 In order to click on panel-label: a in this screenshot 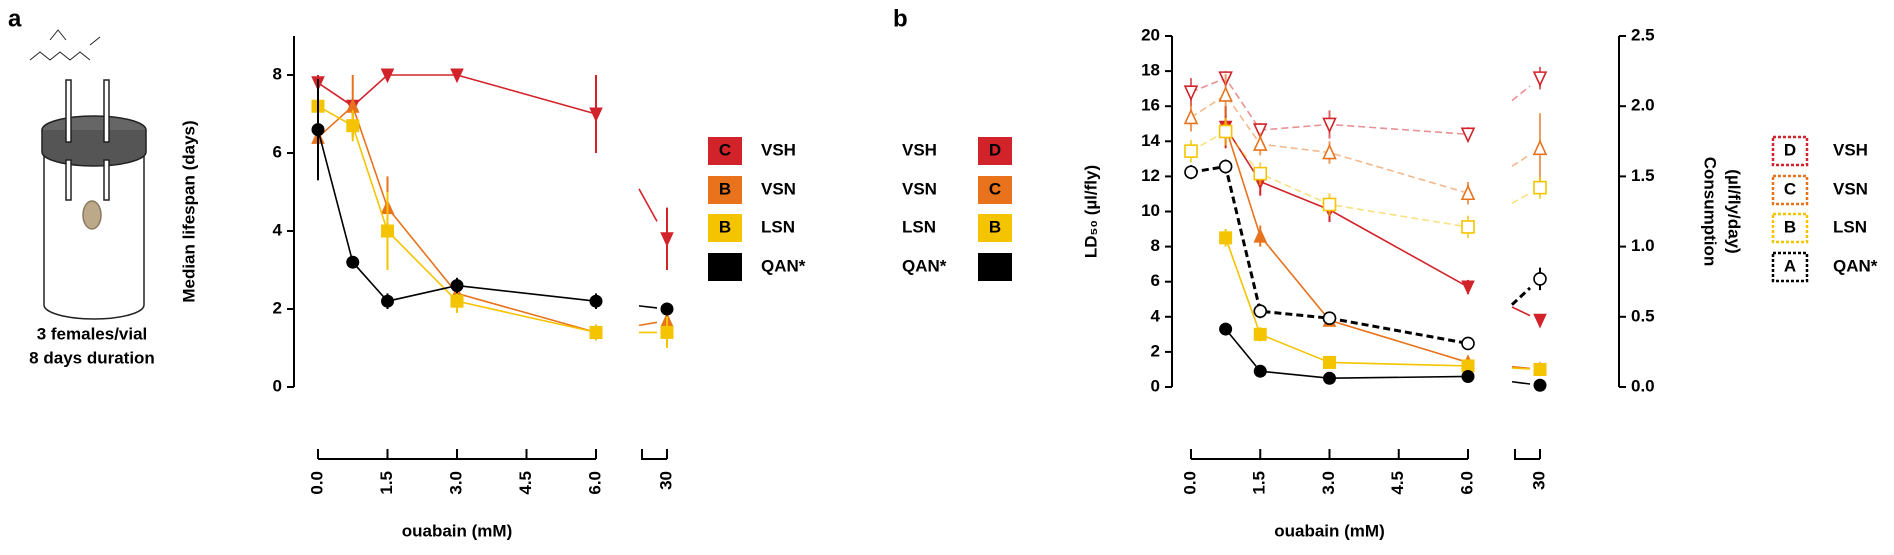, I will do `click(15, 18)`.